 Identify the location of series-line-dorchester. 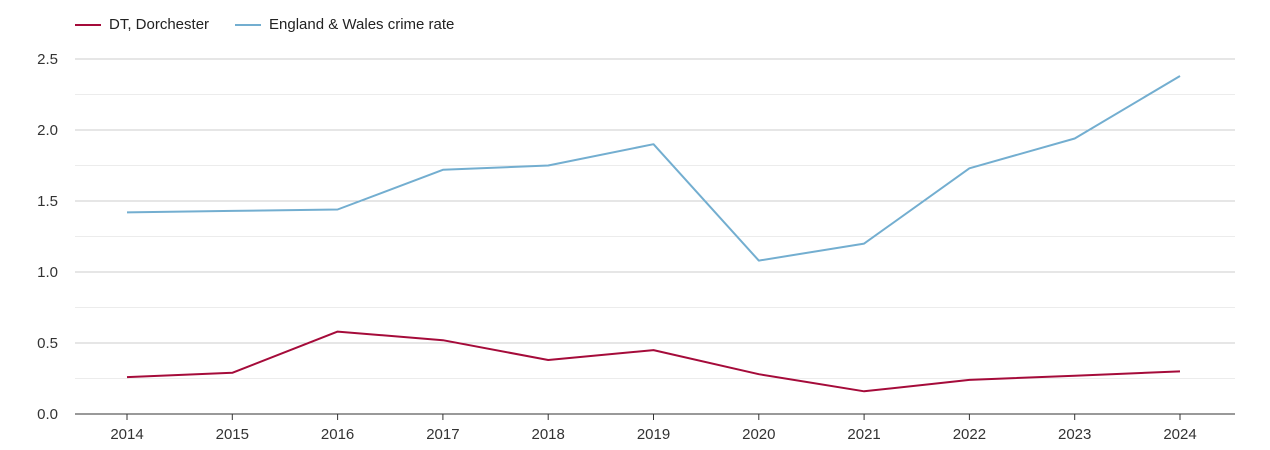
(653, 361).